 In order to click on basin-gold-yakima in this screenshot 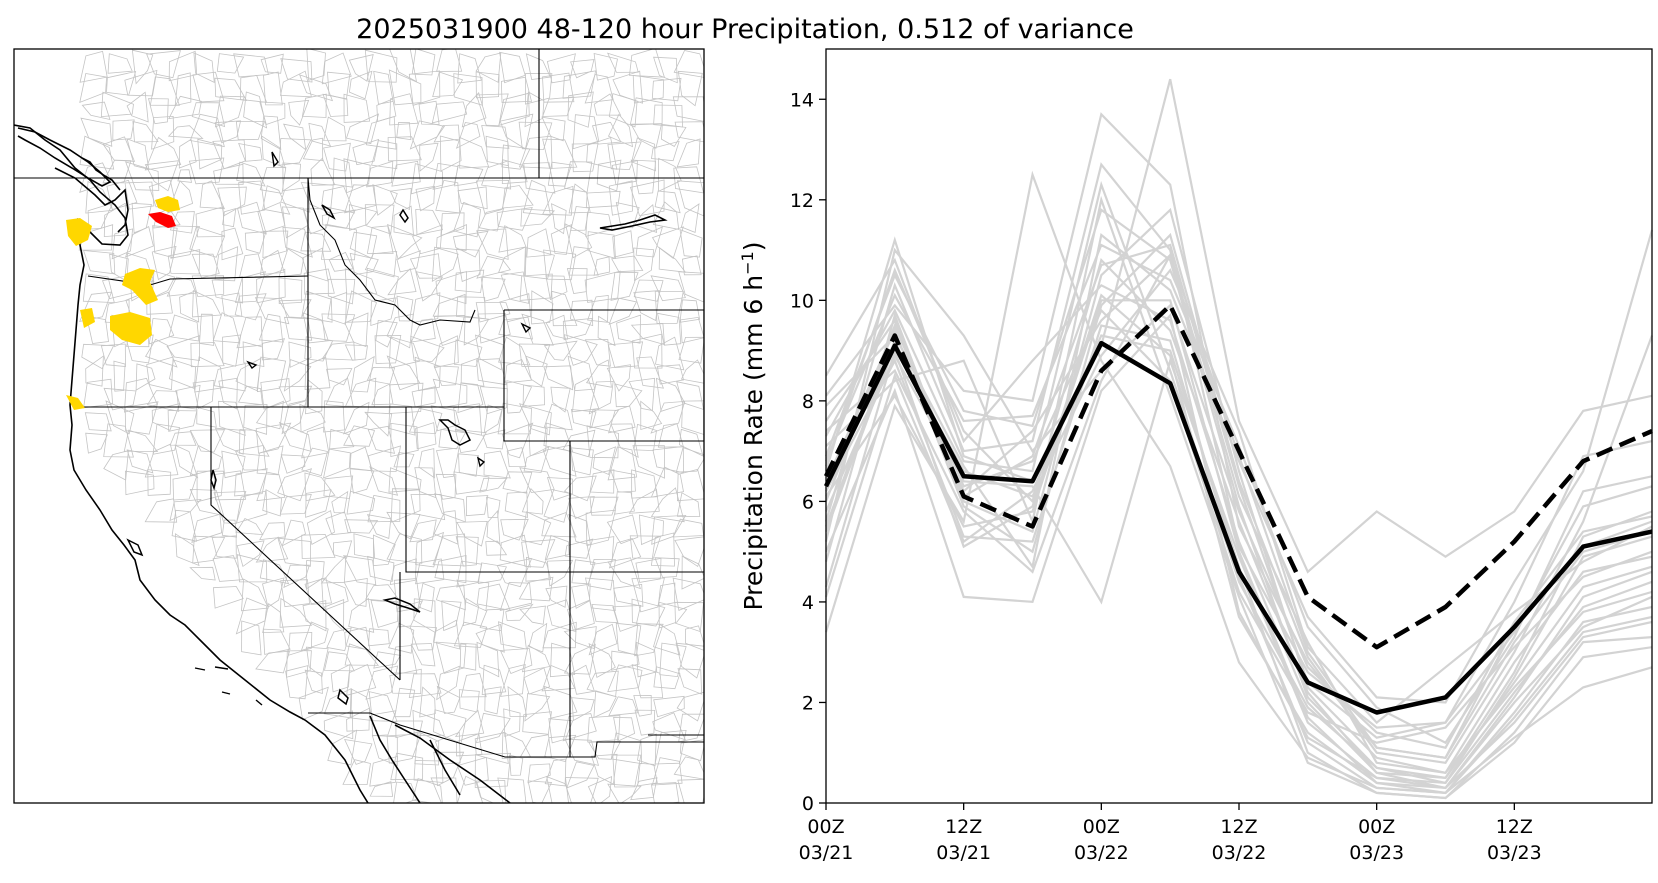, I will do `click(140, 286)`.